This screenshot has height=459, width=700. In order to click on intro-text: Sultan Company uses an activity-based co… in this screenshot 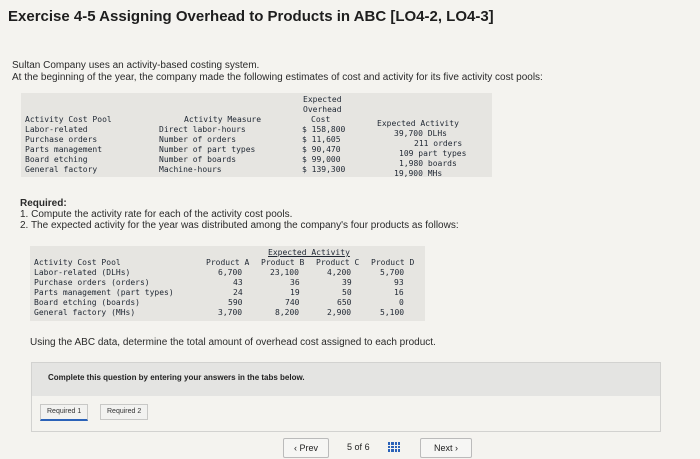, I will do `click(277, 72)`.